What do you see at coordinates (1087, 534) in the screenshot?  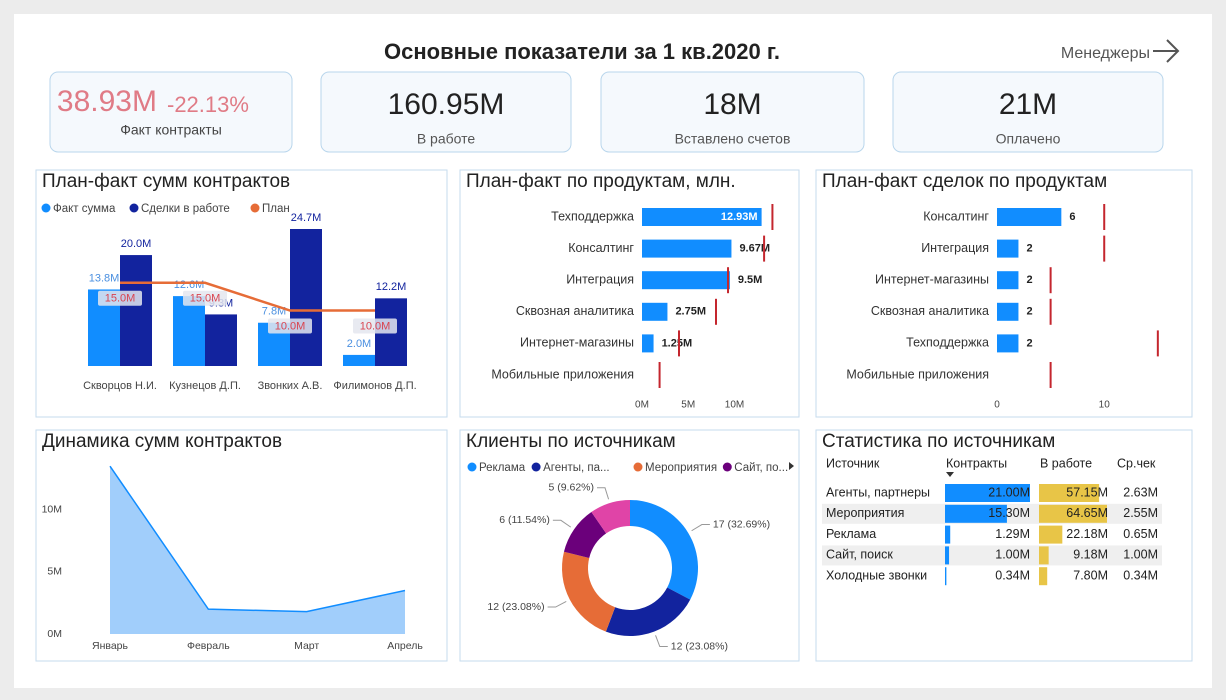 I see `cell-value: 22.18M` at bounding box center [1087, 534].